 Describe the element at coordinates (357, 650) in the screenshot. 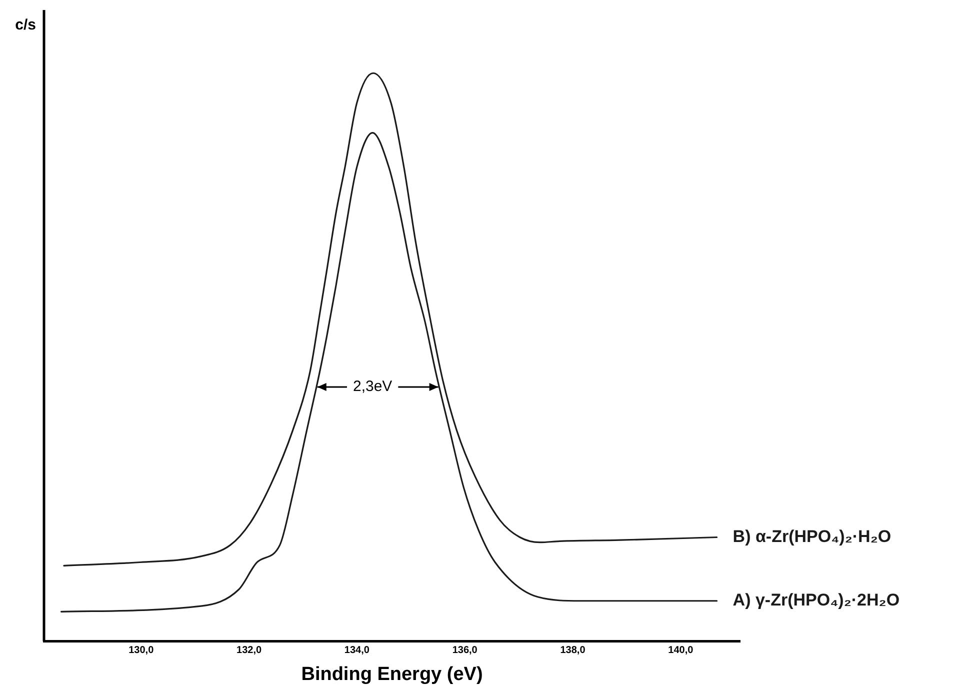

I see `x-tick-label: 134,0` at that location.